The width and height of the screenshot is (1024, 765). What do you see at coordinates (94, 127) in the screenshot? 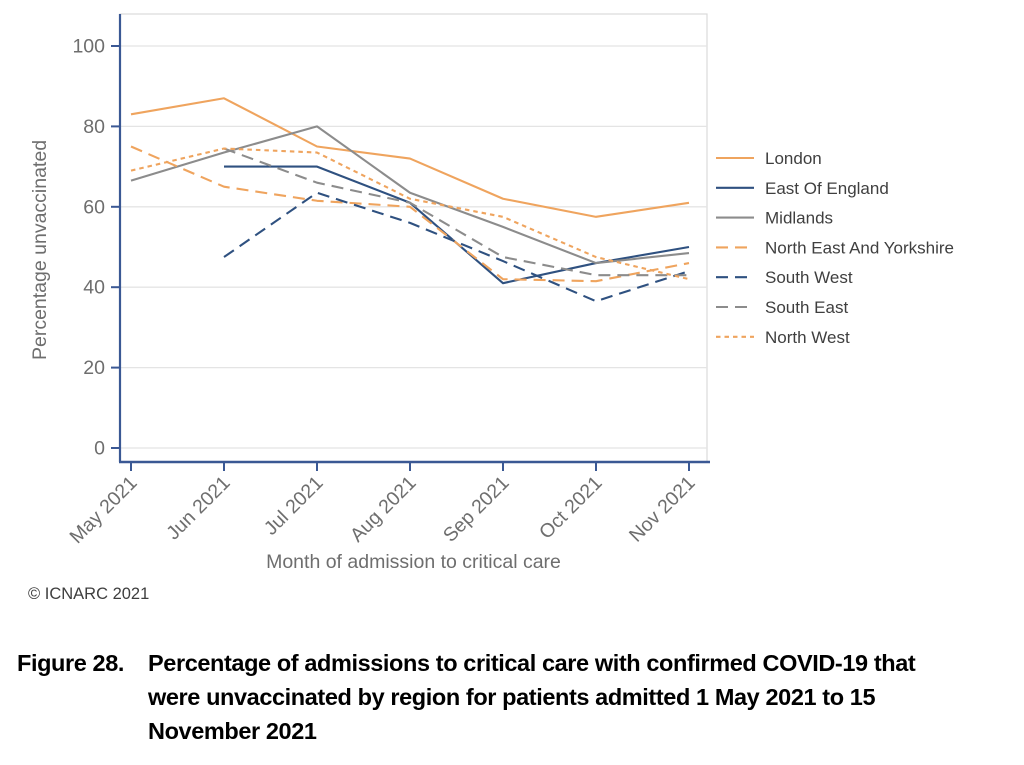
I see `y-tick-label: 80` at bounding box center [94, 127].